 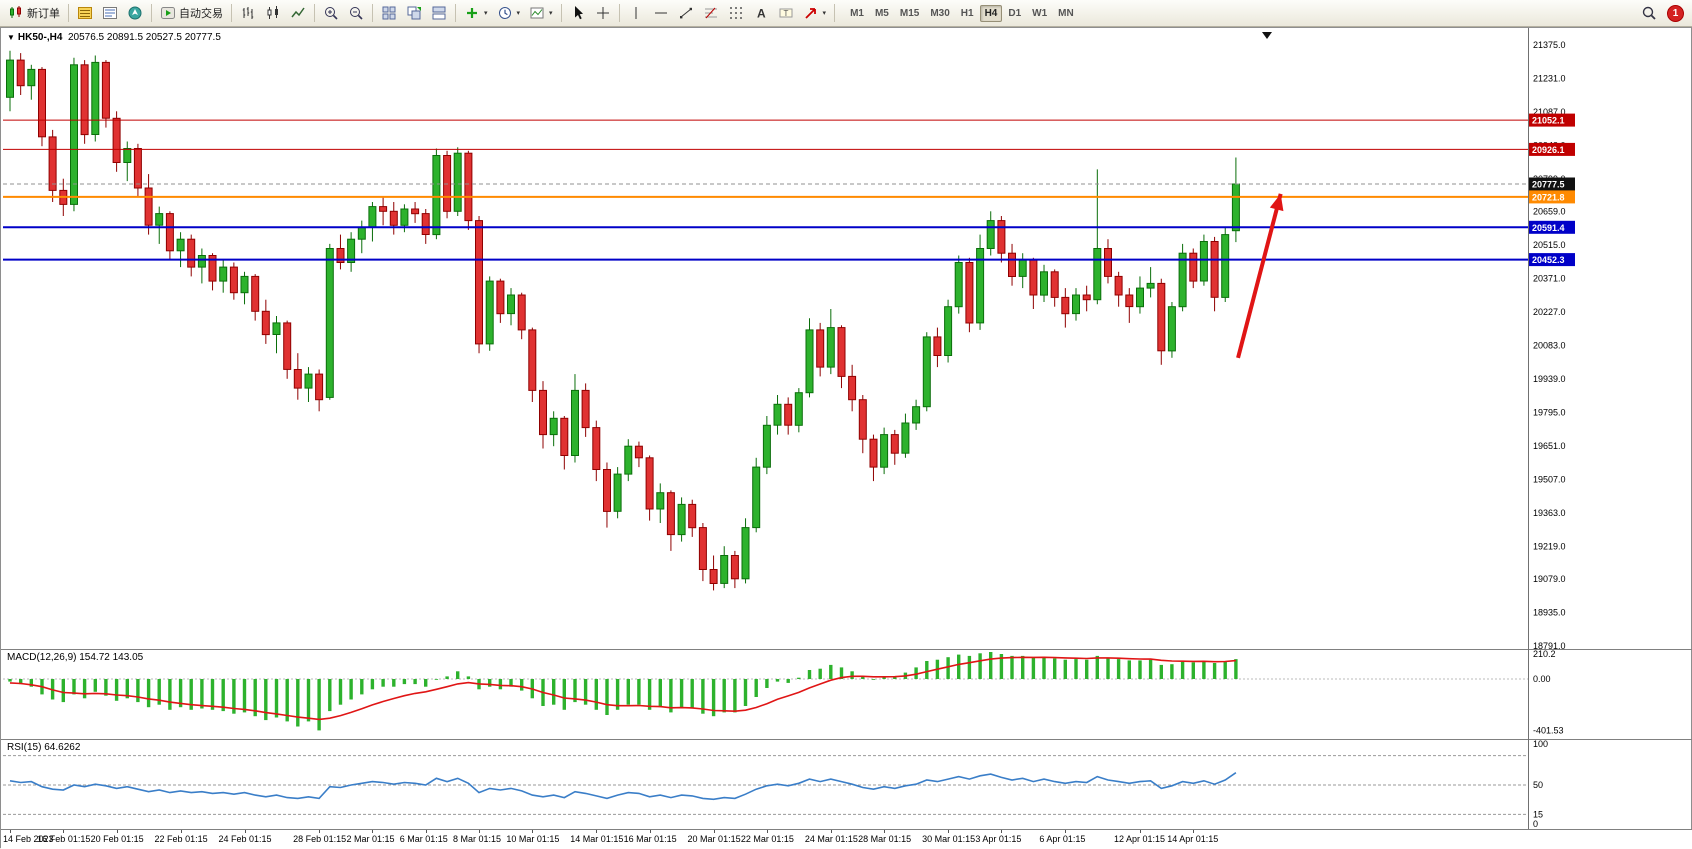 I want to click on chart-symbol-period: HK50-,H4, so click(x=40, y=37).